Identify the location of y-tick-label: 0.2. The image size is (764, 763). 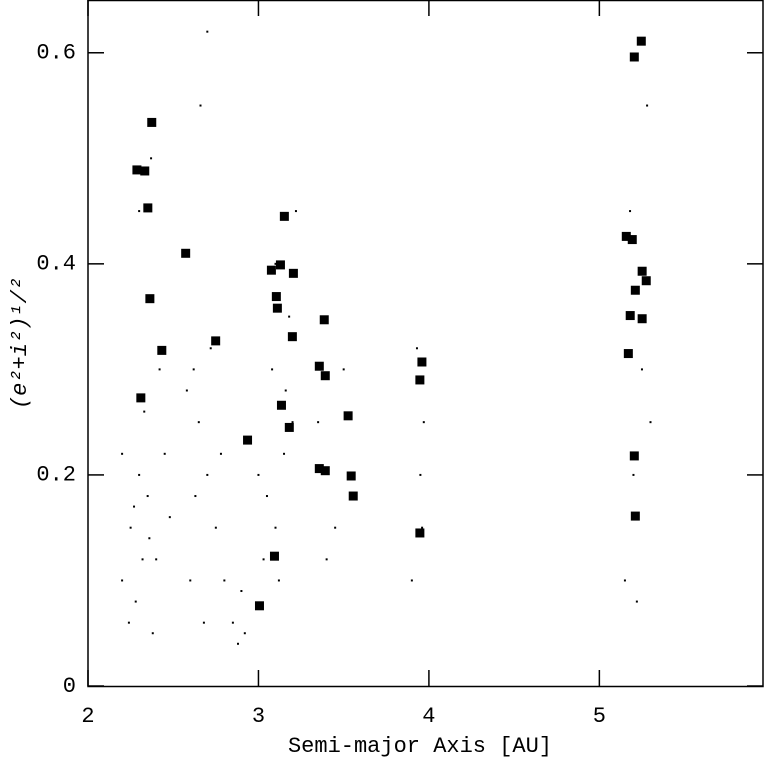
(56, 475).